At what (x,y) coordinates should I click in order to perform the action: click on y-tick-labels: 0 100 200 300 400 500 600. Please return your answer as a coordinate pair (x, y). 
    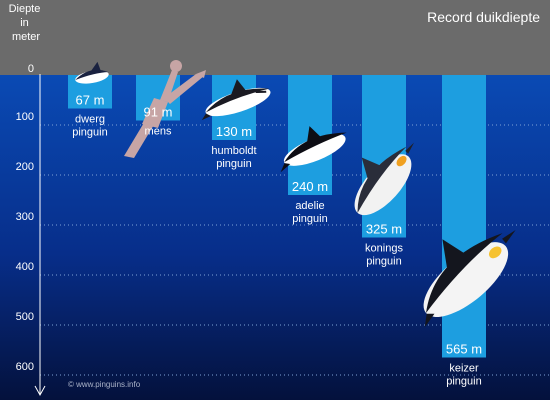
    Looking at the image, I should click on (25, 218).